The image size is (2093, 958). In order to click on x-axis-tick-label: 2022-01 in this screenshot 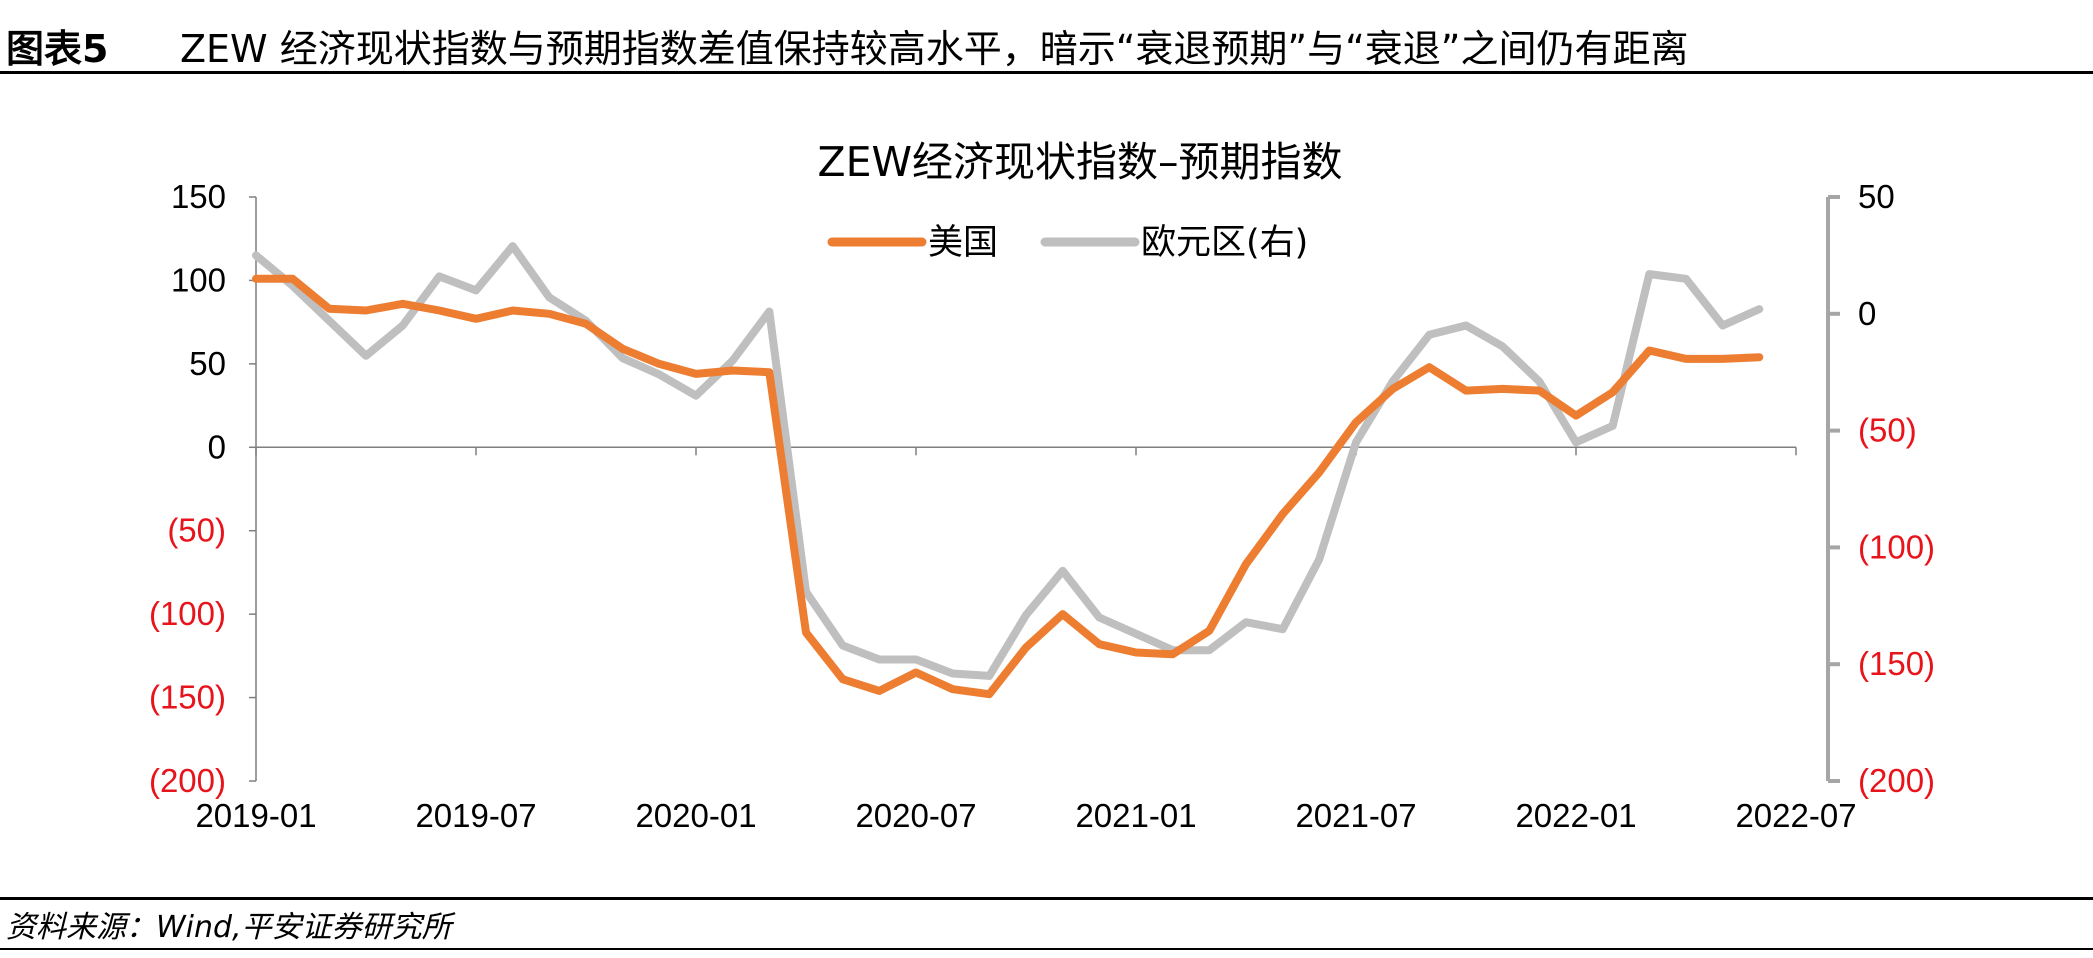, I will do `click(1575, 815)`.